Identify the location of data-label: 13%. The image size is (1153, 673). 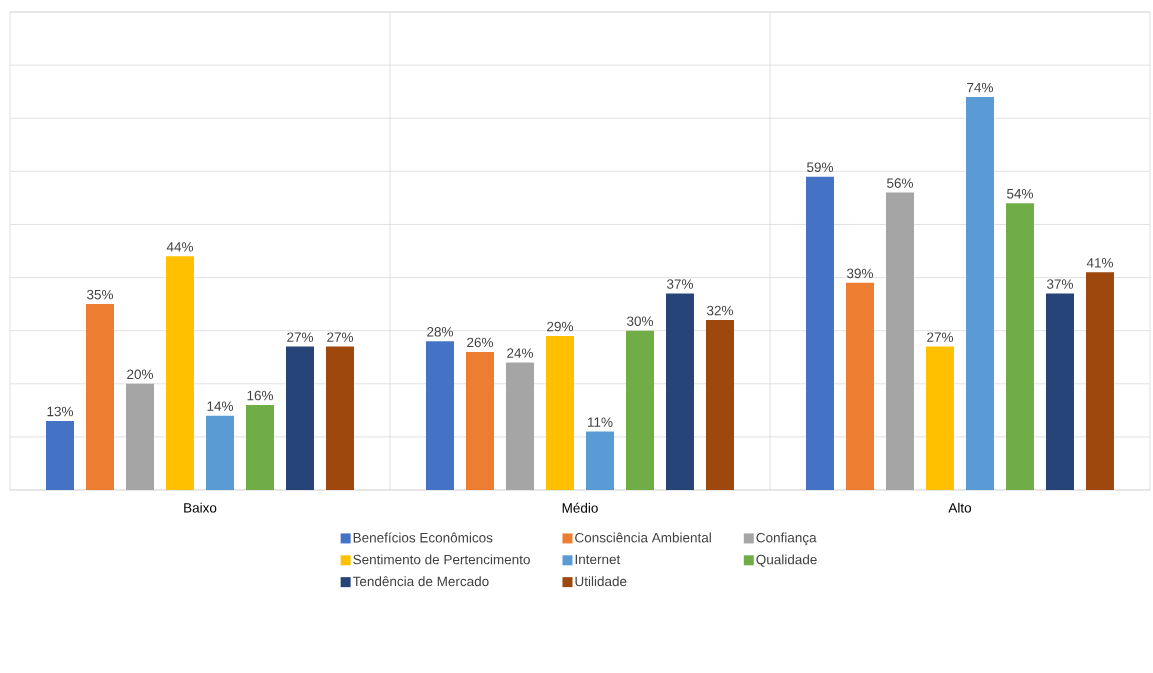
(60, 411).